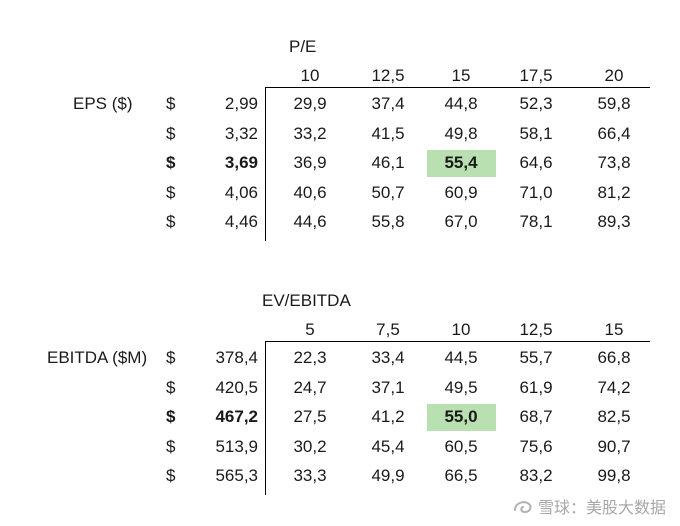 The height and width of the screenshot is (526, 680). What do you see at coordinates (241, 221) in the screenshot?
I see `row-input-value: 4,46` at bounding box center [241, 221].